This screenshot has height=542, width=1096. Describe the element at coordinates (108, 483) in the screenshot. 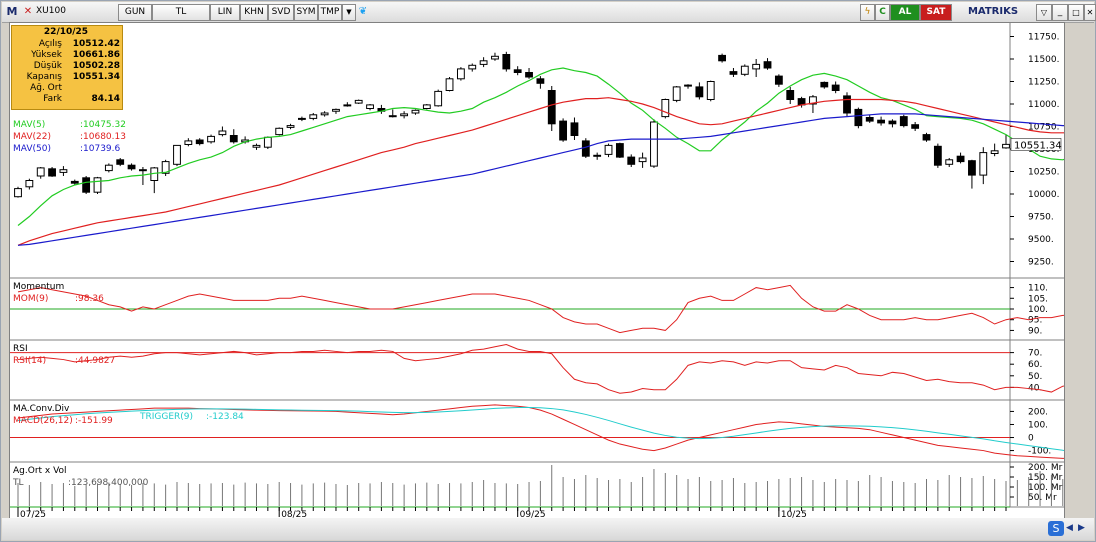

I see `series-value: :123,698,400,000` at that location.